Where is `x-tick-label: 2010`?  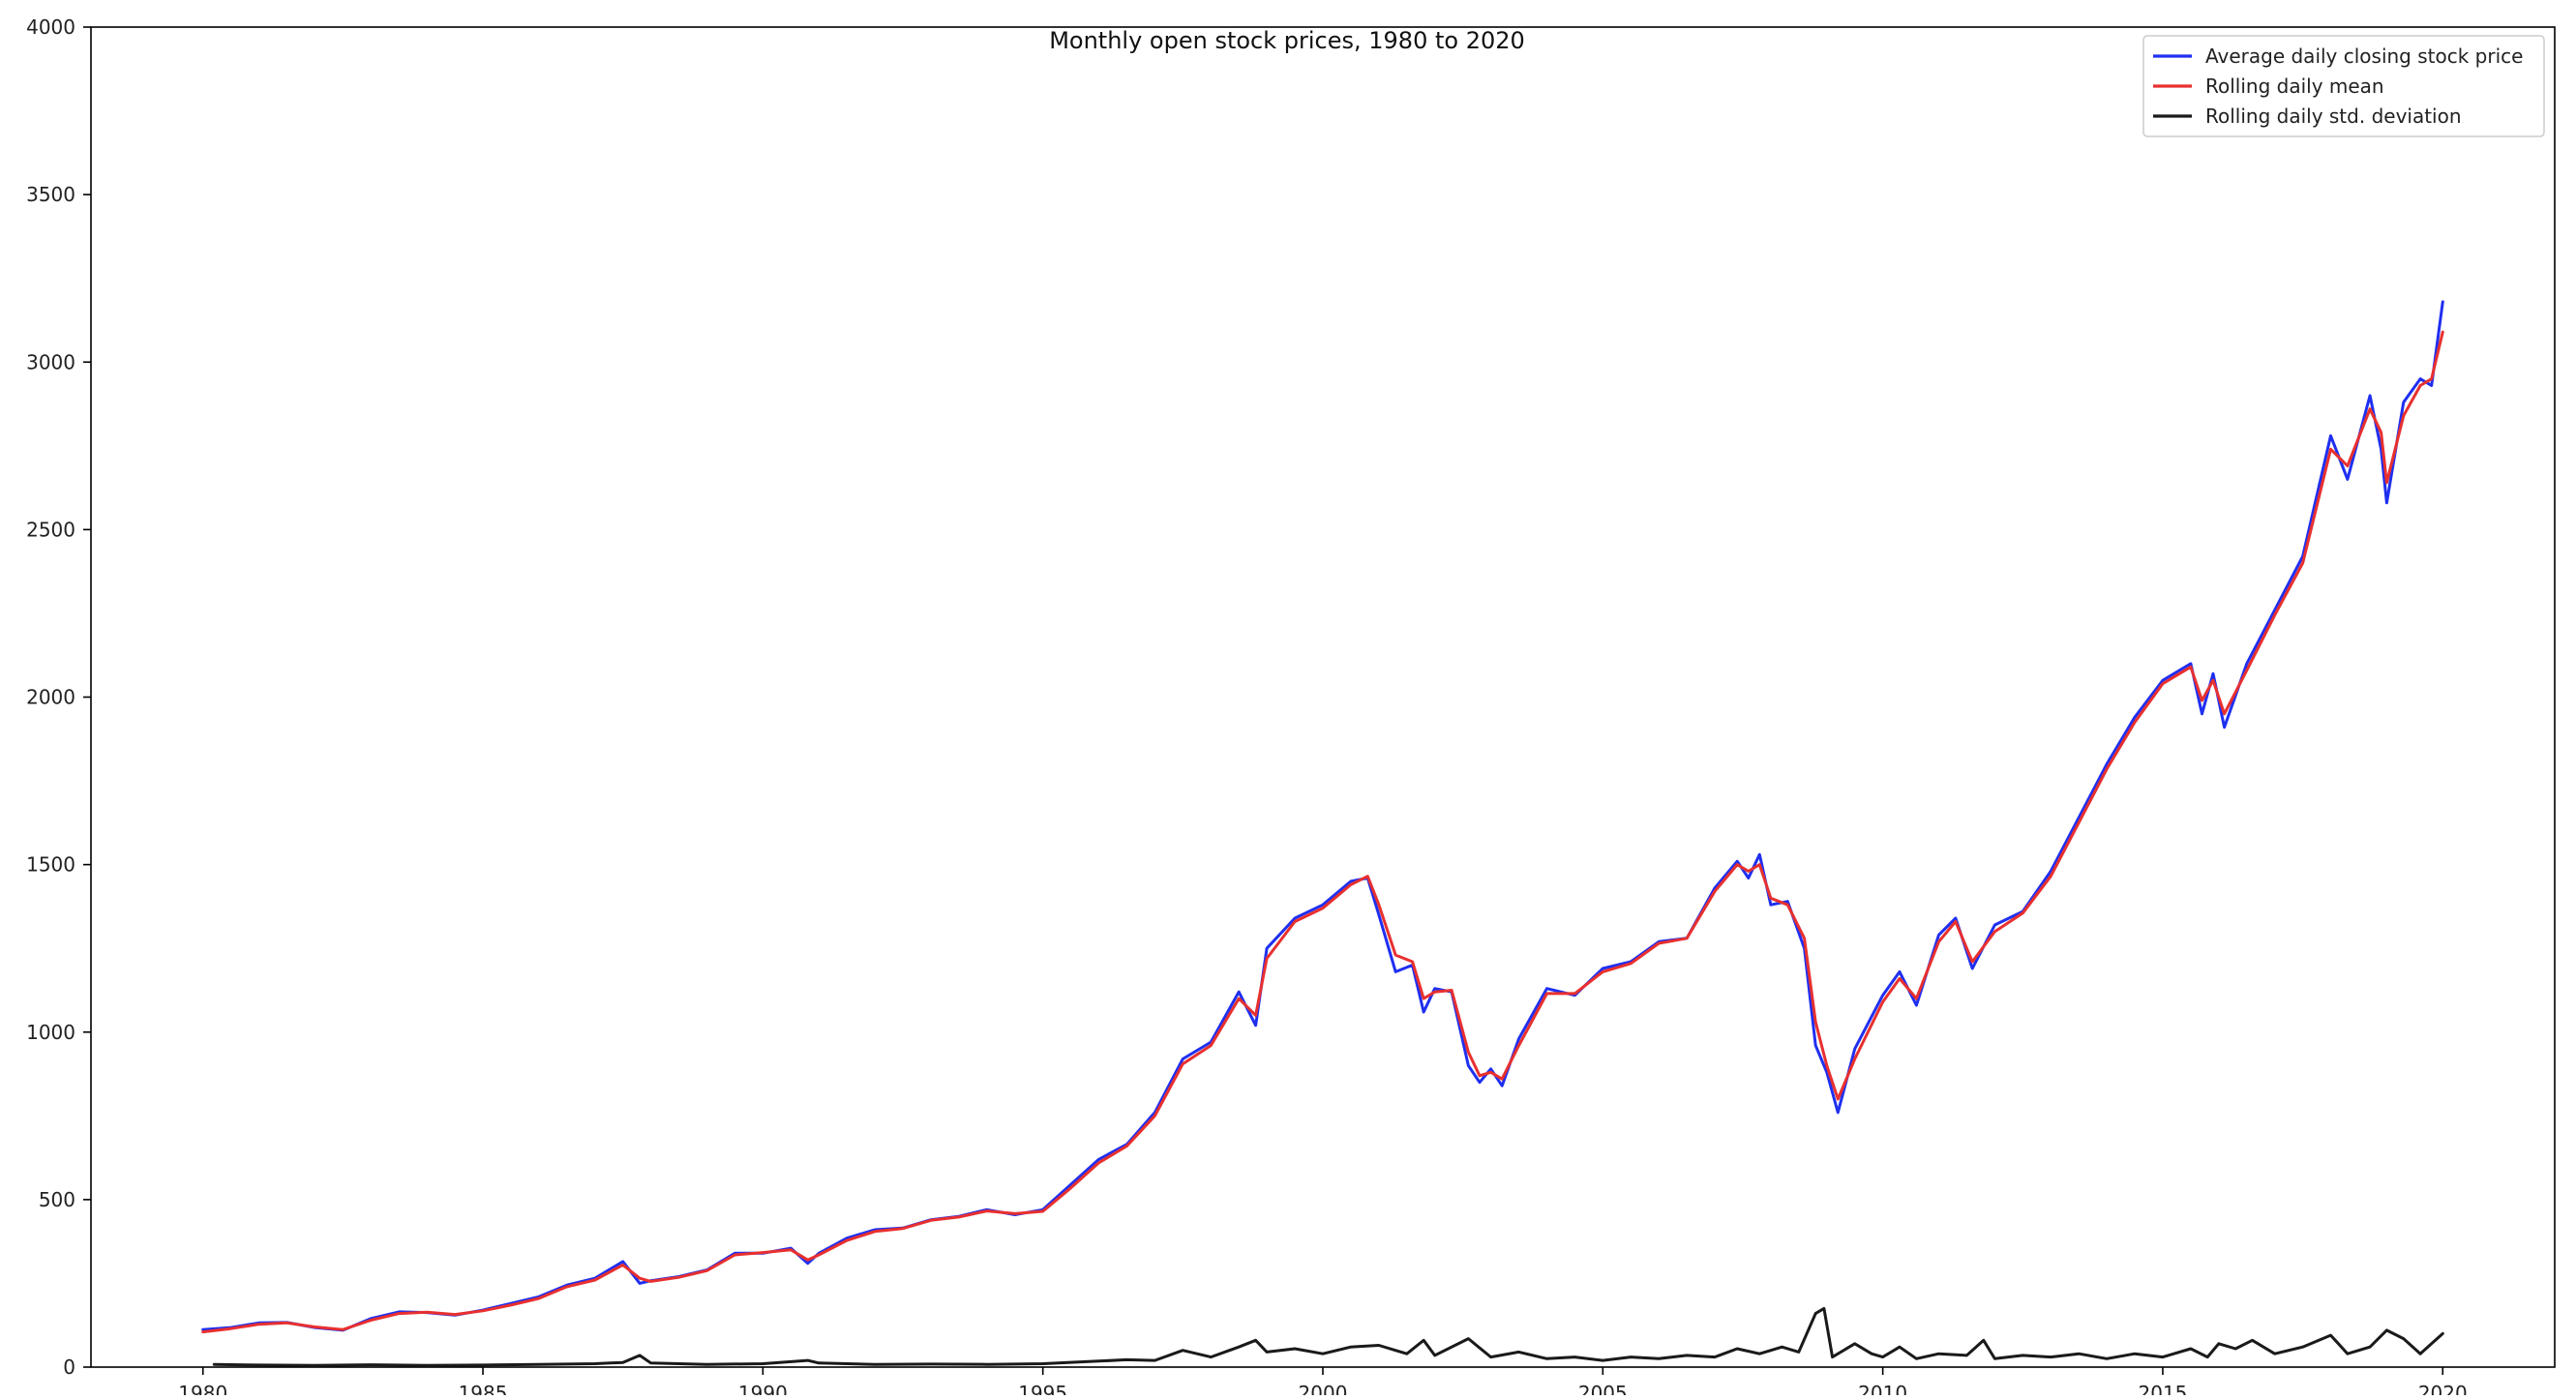
x-tick-label: 2010 is located at coordinates (1882, 1388).